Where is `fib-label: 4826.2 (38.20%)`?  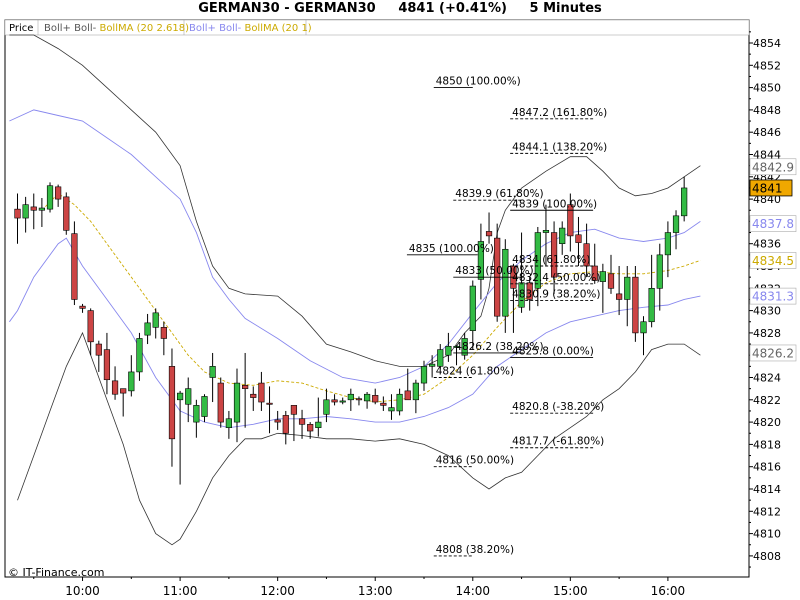
fib-label: 4826.2 (38.20%) is located at coordinates (499, 347).